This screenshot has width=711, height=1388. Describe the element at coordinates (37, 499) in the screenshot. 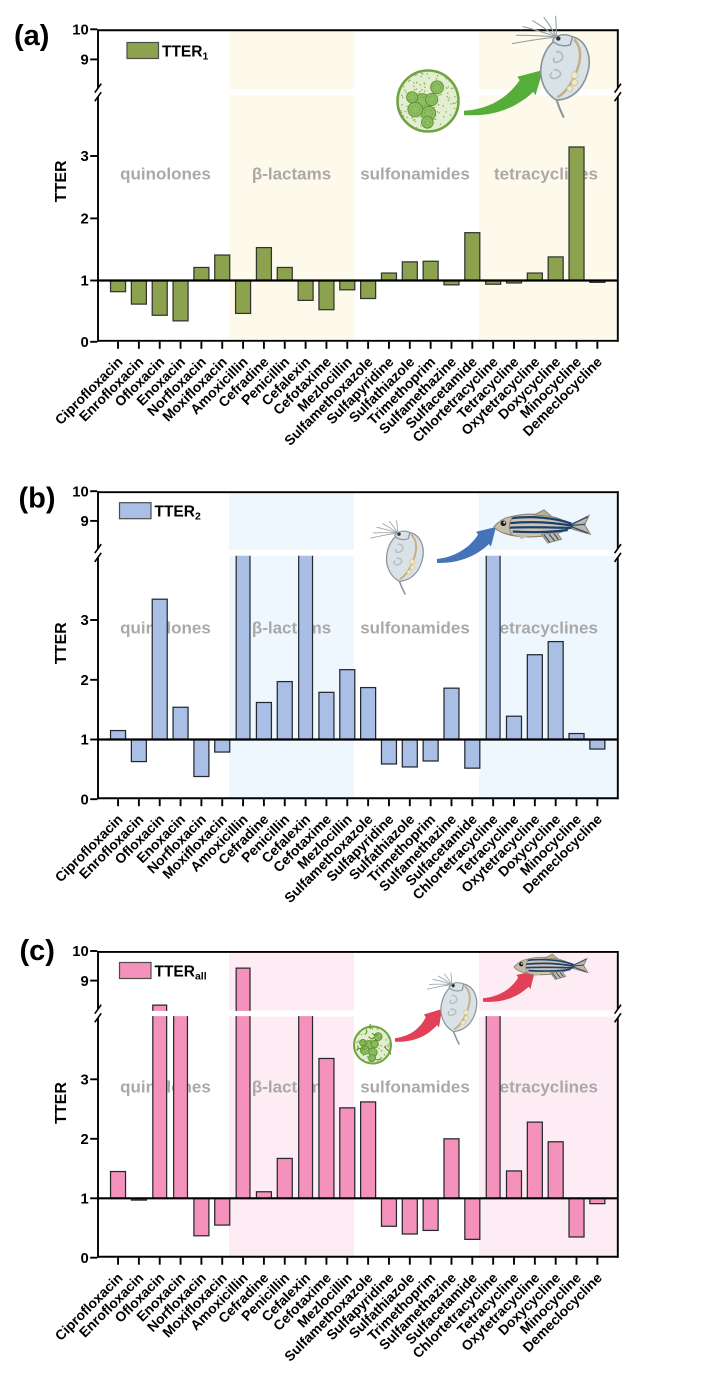

I see `svg-text: (b)` at that location.